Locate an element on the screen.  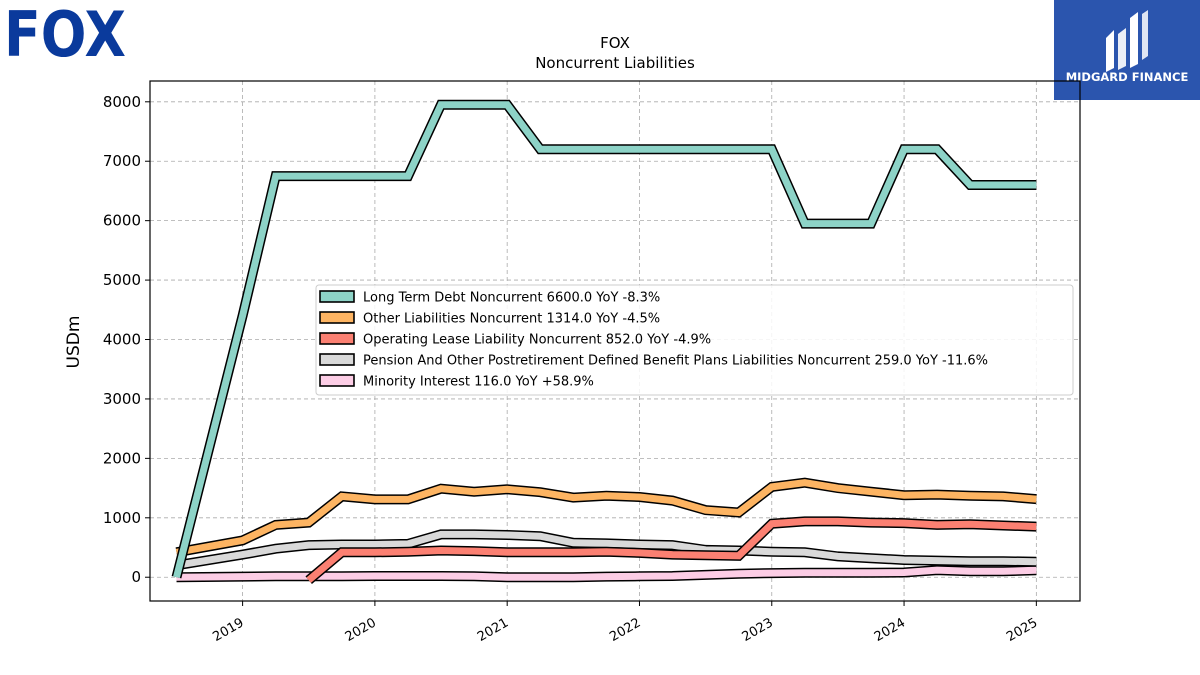
y-tick-label: 7000 is located at coordinates (122, 161).